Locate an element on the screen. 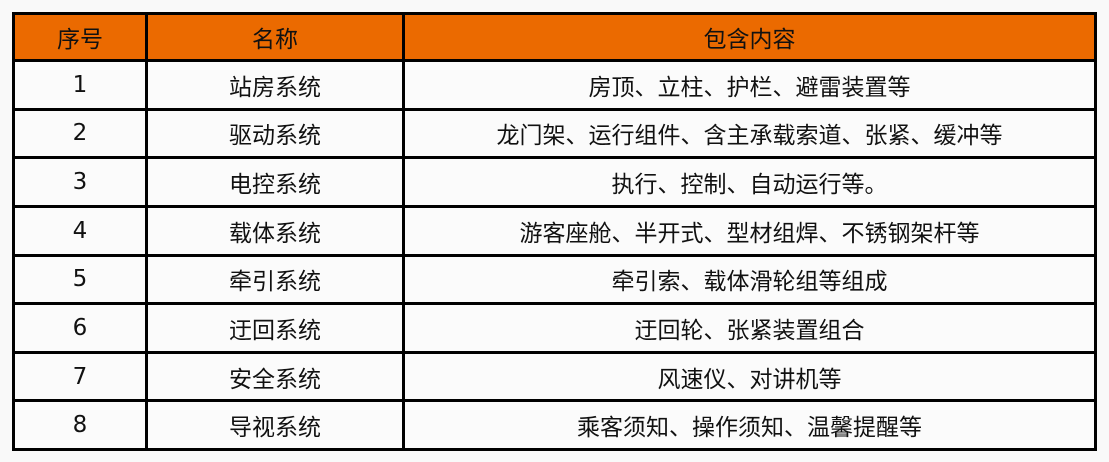 This screenshot has width=1109, height=462. header-no: 序号 is located at coordinates (80, 37).